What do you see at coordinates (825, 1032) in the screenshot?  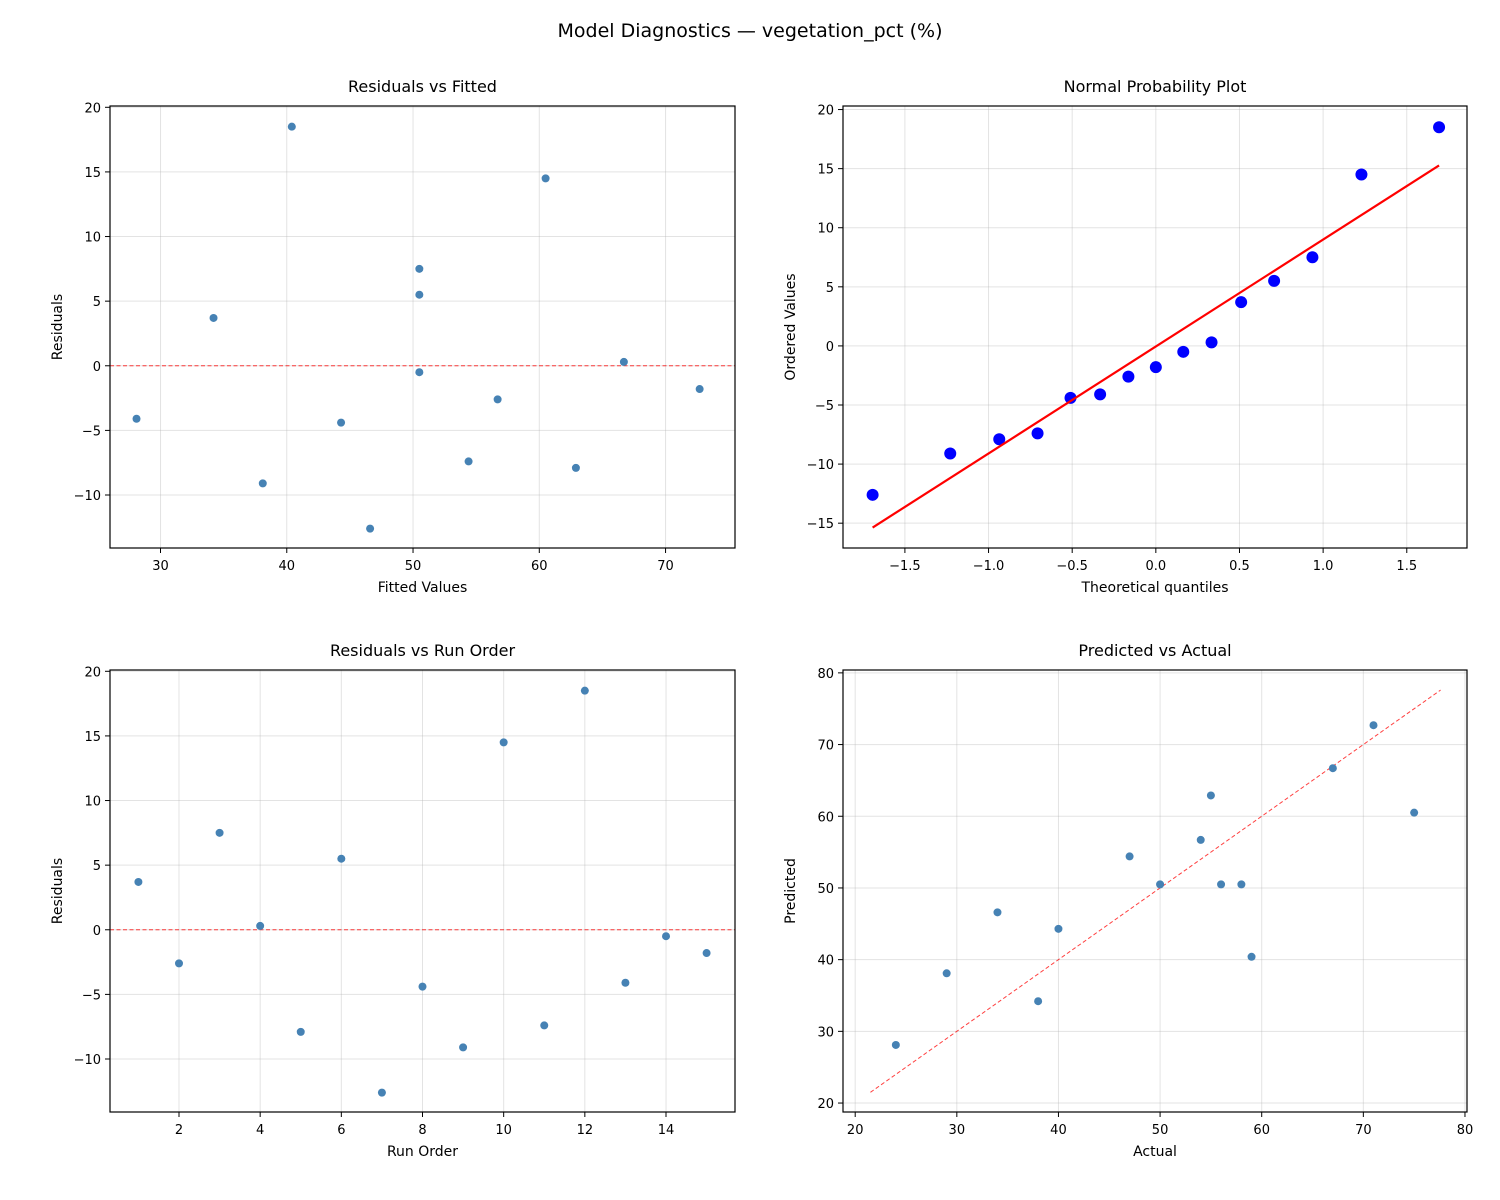 I see `y-tick-label: 30` at bounding box center [825, 1032].